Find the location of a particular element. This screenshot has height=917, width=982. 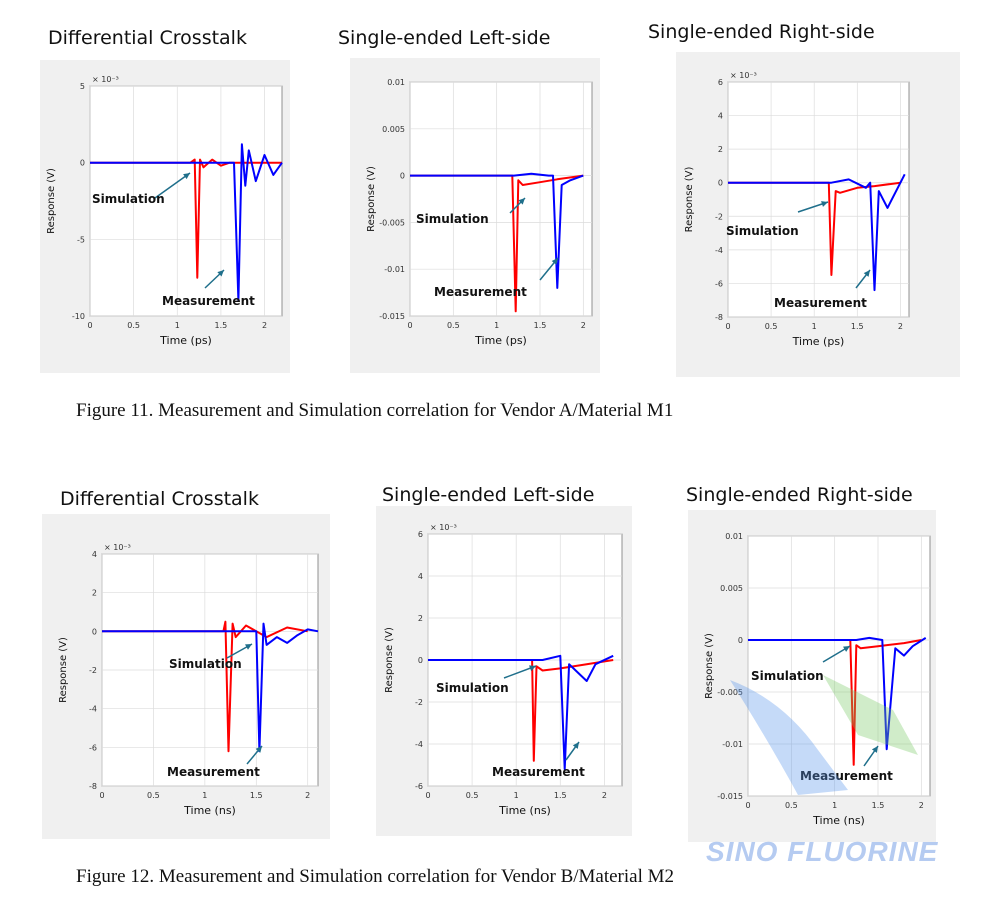

y-tick-label: 5 is located at coordinates (82, 86).